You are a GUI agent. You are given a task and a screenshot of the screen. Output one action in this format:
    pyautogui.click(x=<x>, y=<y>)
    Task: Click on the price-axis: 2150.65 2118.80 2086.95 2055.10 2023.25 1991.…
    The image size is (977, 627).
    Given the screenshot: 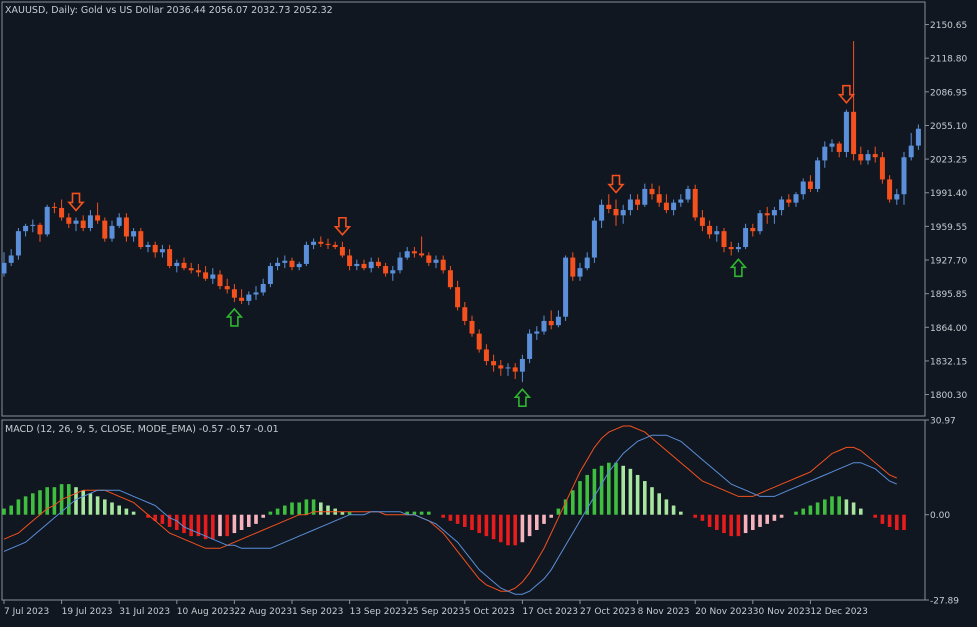 What is the action you would take?
    pyautogui.click(x=946, y=211)
    